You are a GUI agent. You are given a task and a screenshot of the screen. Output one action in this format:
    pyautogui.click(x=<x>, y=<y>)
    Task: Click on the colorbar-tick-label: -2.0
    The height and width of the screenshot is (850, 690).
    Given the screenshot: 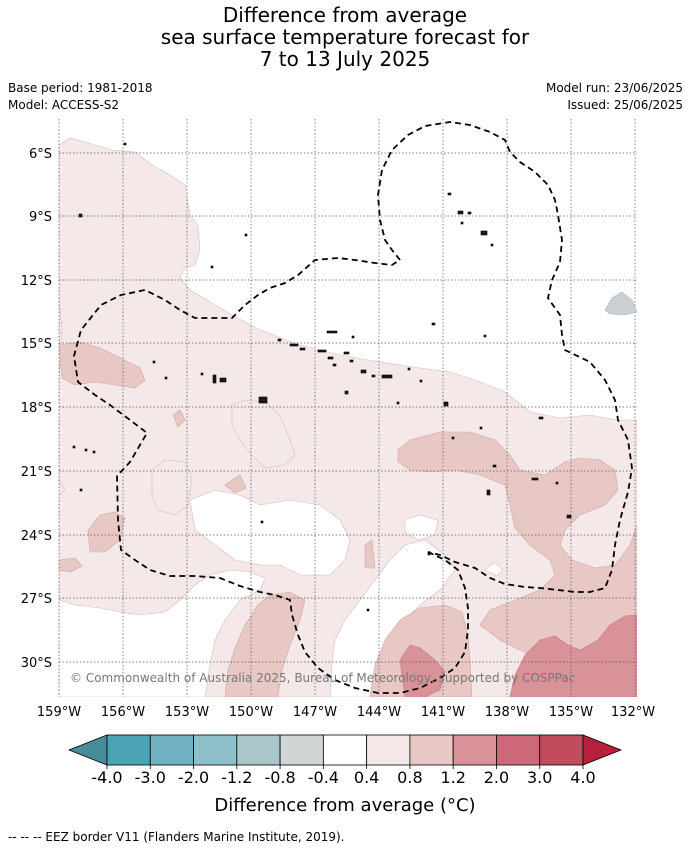 What is the action you would take?
    pyautogui.click(x=193, y=777)
    